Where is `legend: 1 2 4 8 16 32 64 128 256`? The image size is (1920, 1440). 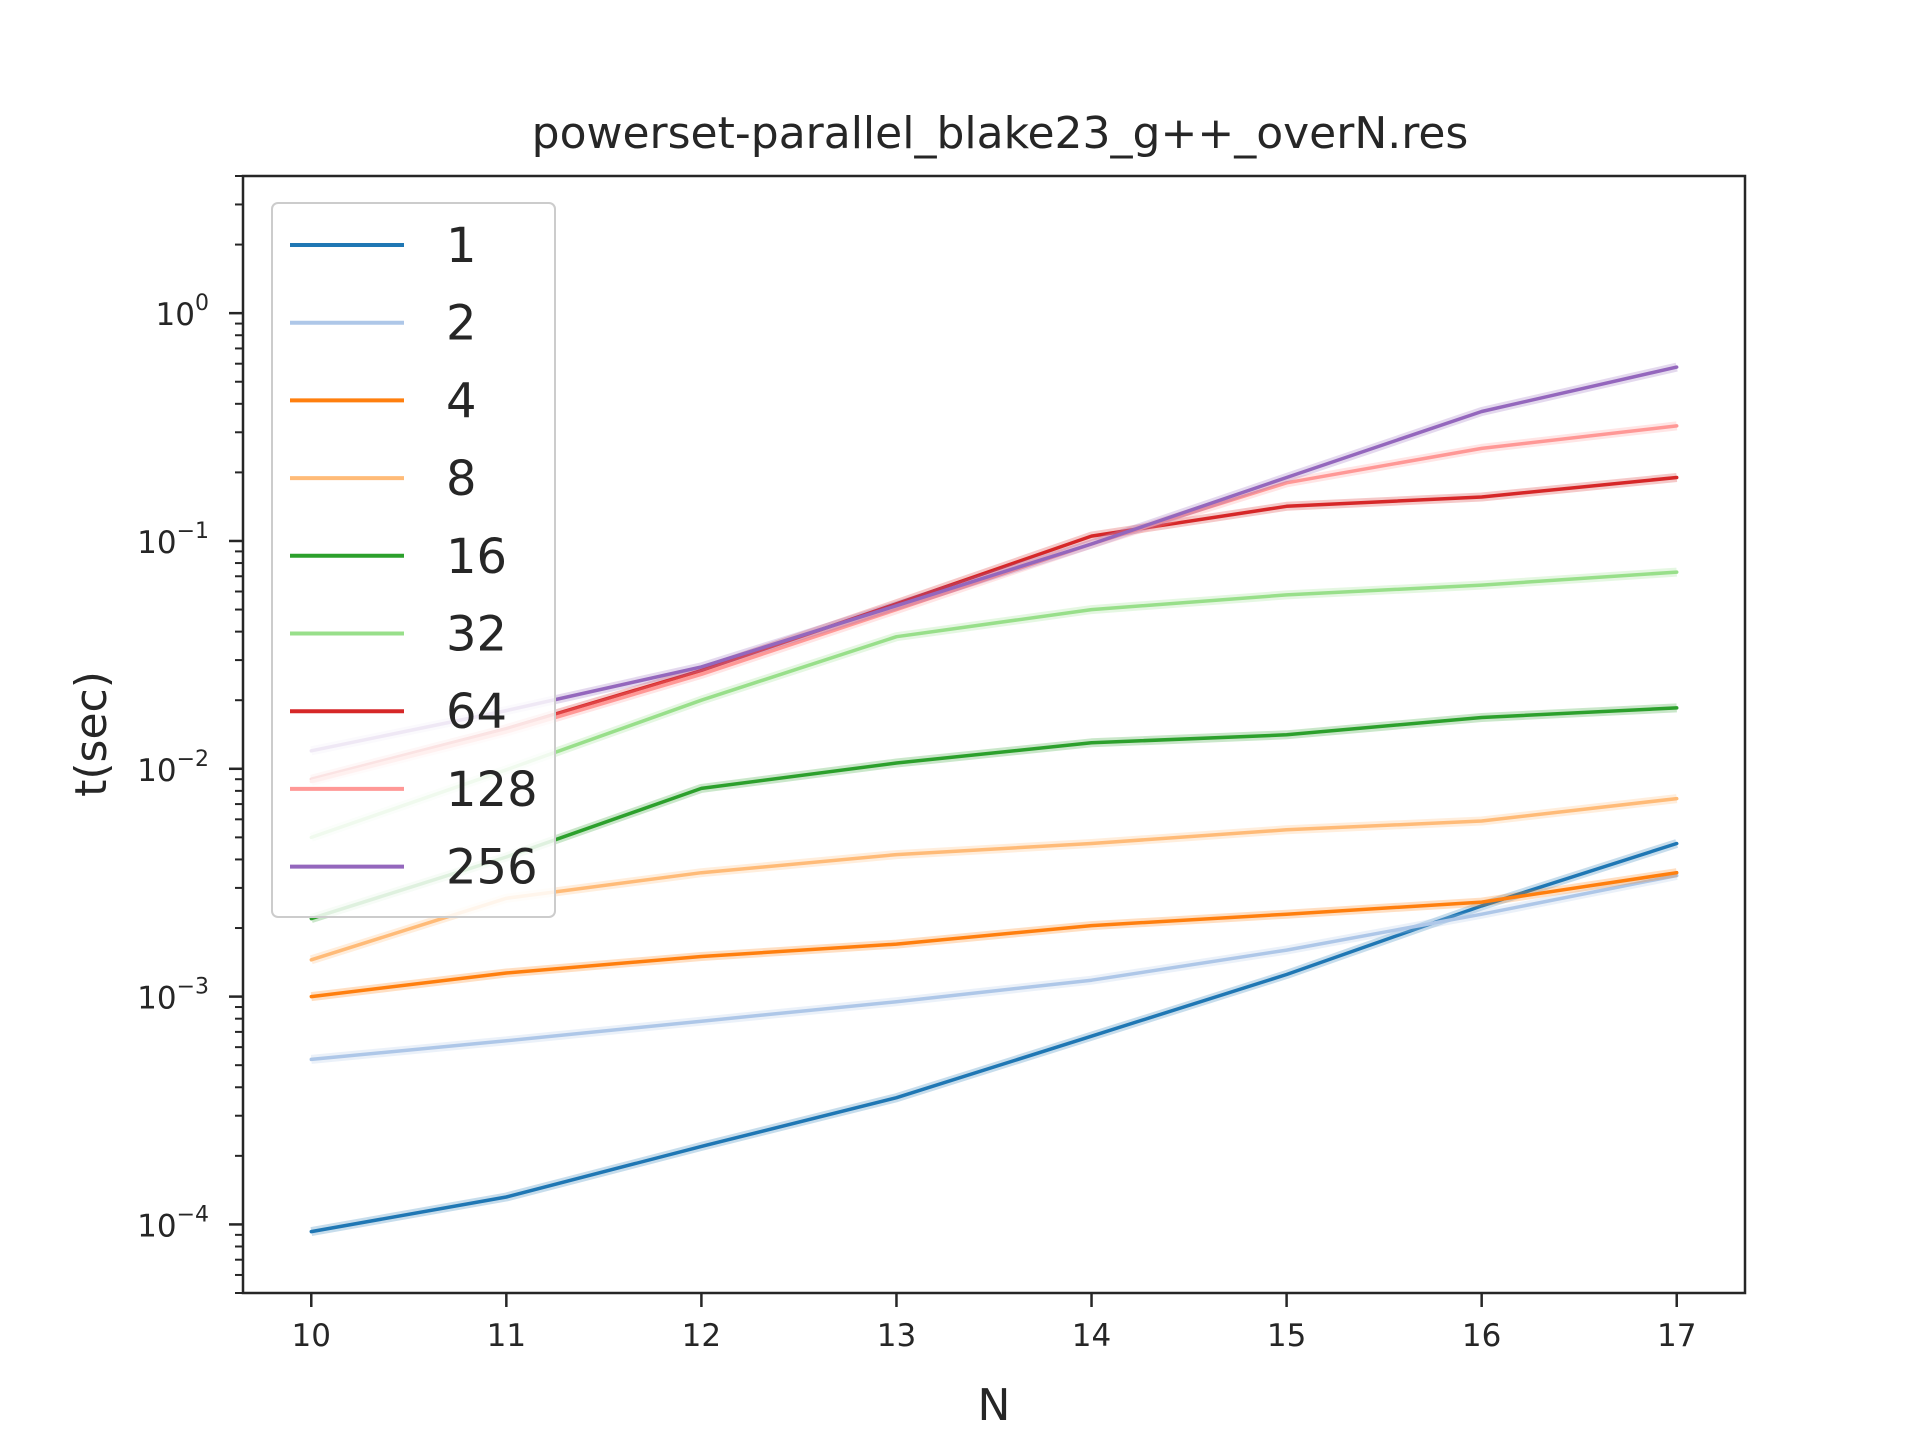 legend: 1 2 4 8 16 32 64 128 256 is located at coordinates (413, 560).